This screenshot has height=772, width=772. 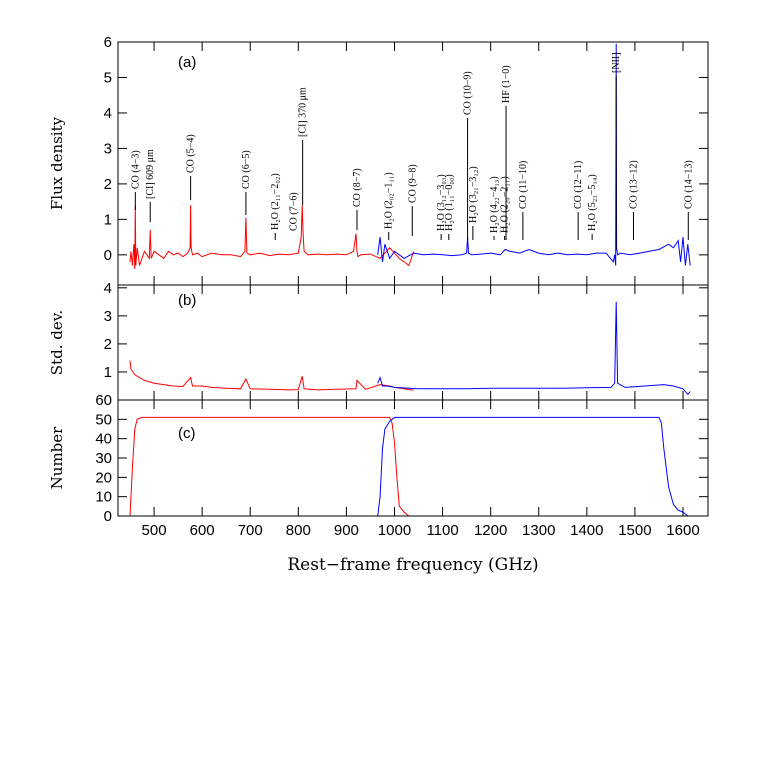 I want to click on x-tick-label: 1100, so click(x=442, y=530).